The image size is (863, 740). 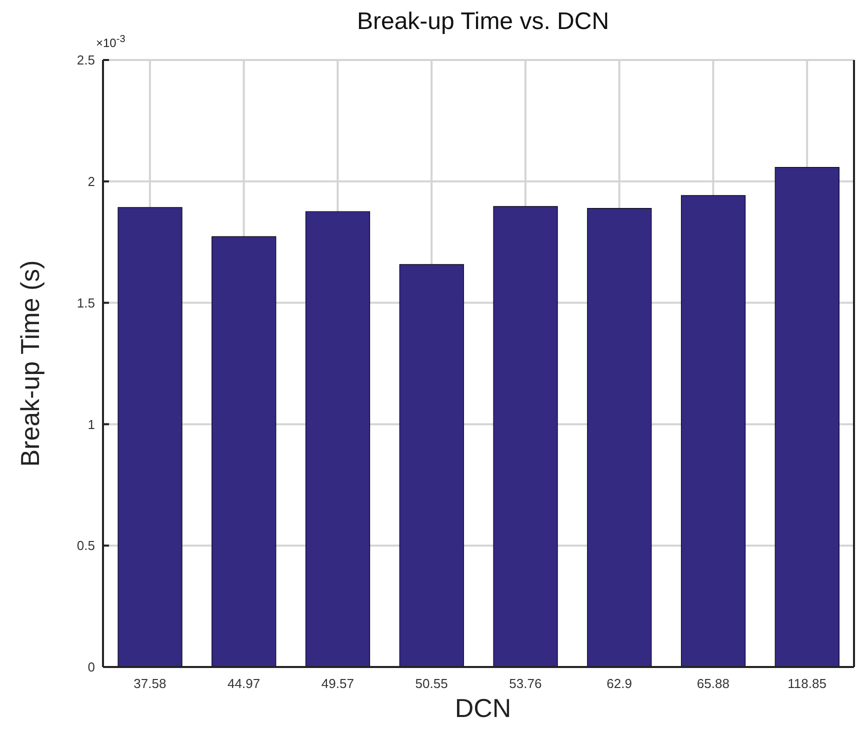 I want to click on y-tick-label: 1.5, so click(x=85, y=302).